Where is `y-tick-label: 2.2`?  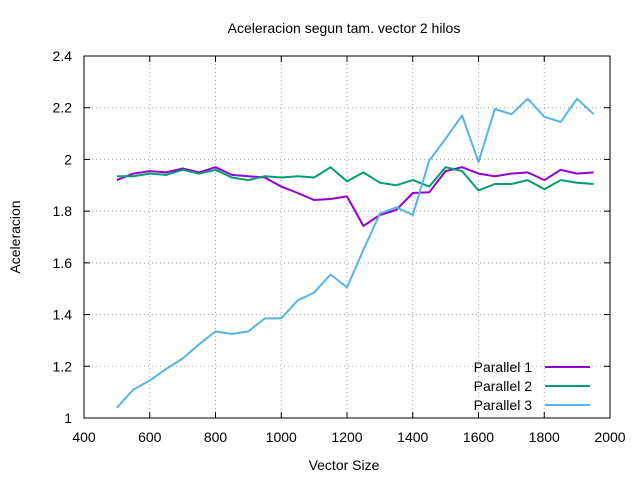
y-tick-label: 2.2 is located at coordinates (63, 108).